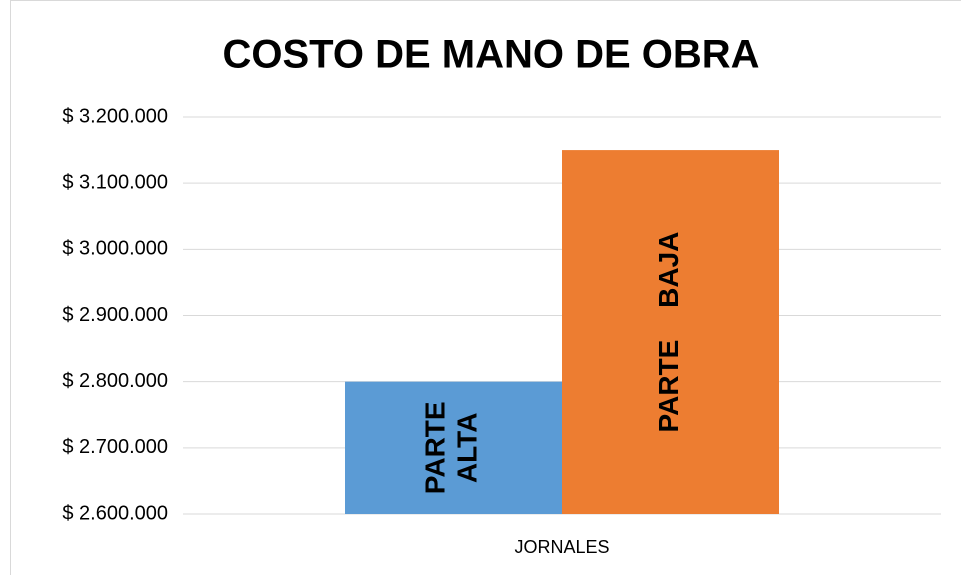 This screenshot has height=575, width=961. What do you see at coordinates (561, 547) in the screenshot?
I see `x-tick-label: JORNALES` at bounding box center [561, 547].